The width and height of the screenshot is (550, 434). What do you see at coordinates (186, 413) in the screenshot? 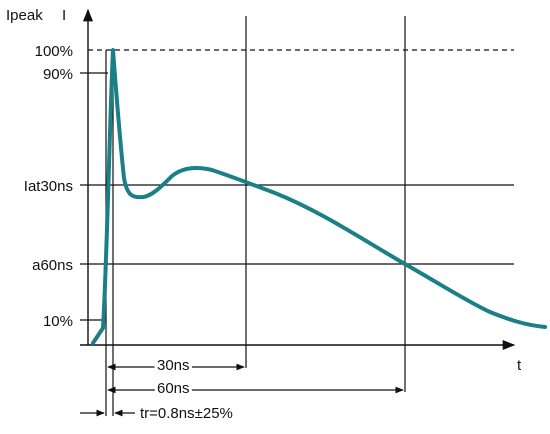
I see `rise-time-label: tr=0.8ns±25%` at bounding box center [186, 413].